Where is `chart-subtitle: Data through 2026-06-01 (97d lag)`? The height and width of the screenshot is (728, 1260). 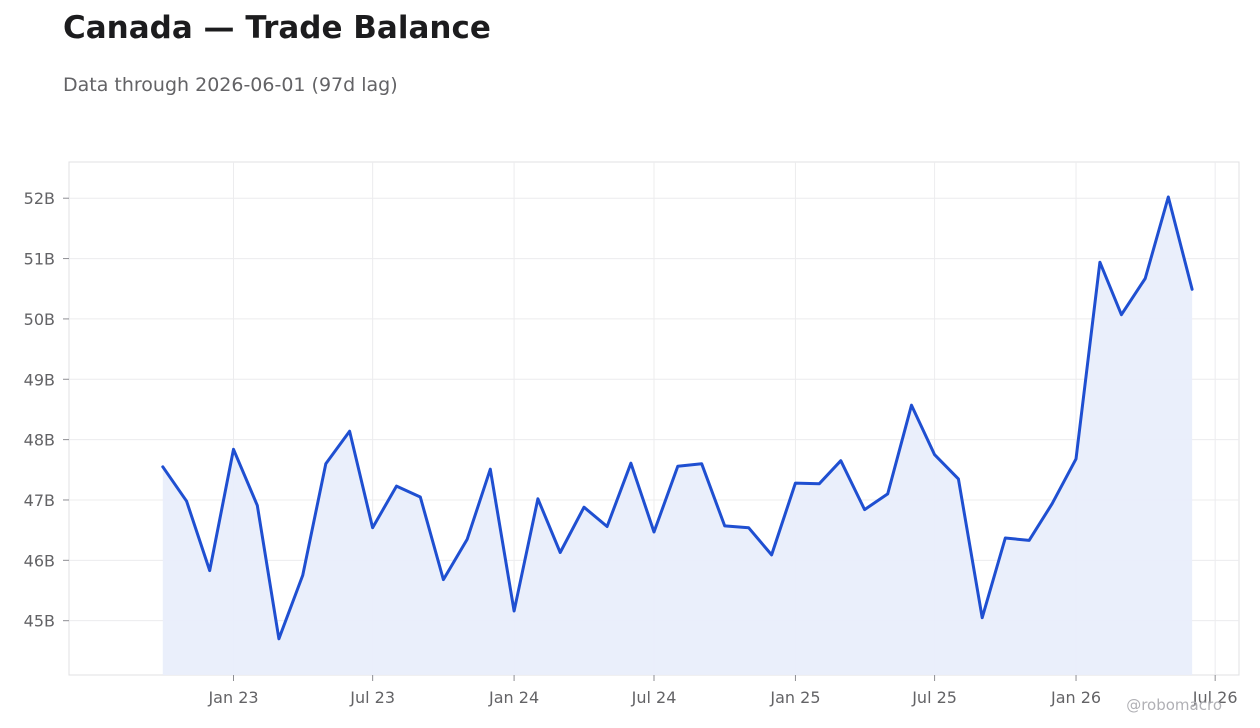 chart-subtitle: Data through 2026-06-01 (97d lag) is located at coordinates (230, 85).